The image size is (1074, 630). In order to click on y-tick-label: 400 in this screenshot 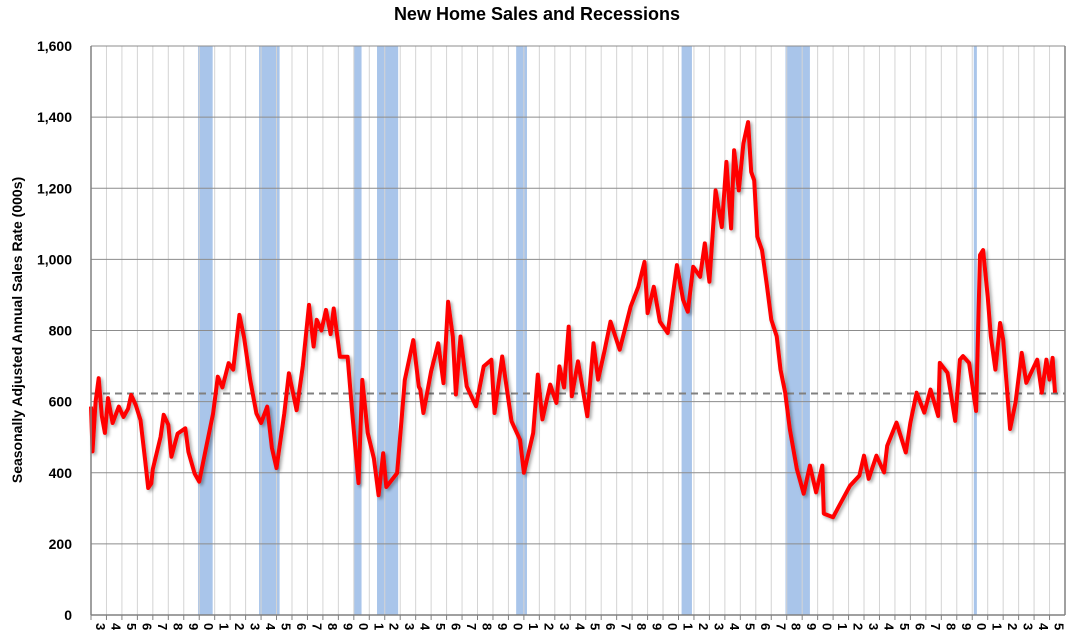, I will do `click(61, 473)`.